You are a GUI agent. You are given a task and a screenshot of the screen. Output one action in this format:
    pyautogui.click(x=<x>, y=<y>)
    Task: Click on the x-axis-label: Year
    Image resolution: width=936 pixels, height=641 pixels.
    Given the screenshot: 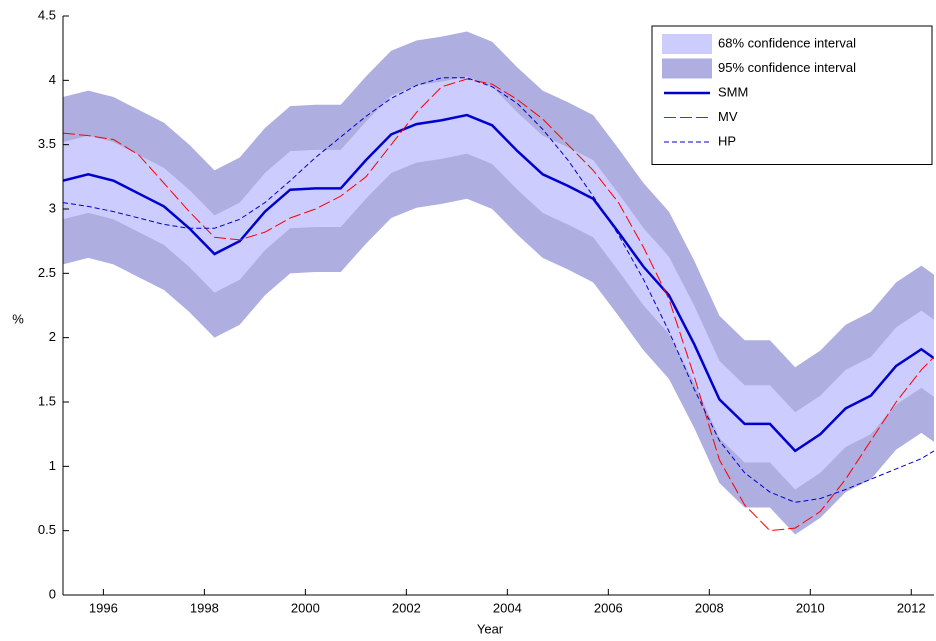 What is the action you would take?
    pyautogui.click(x=490, y=628)
    